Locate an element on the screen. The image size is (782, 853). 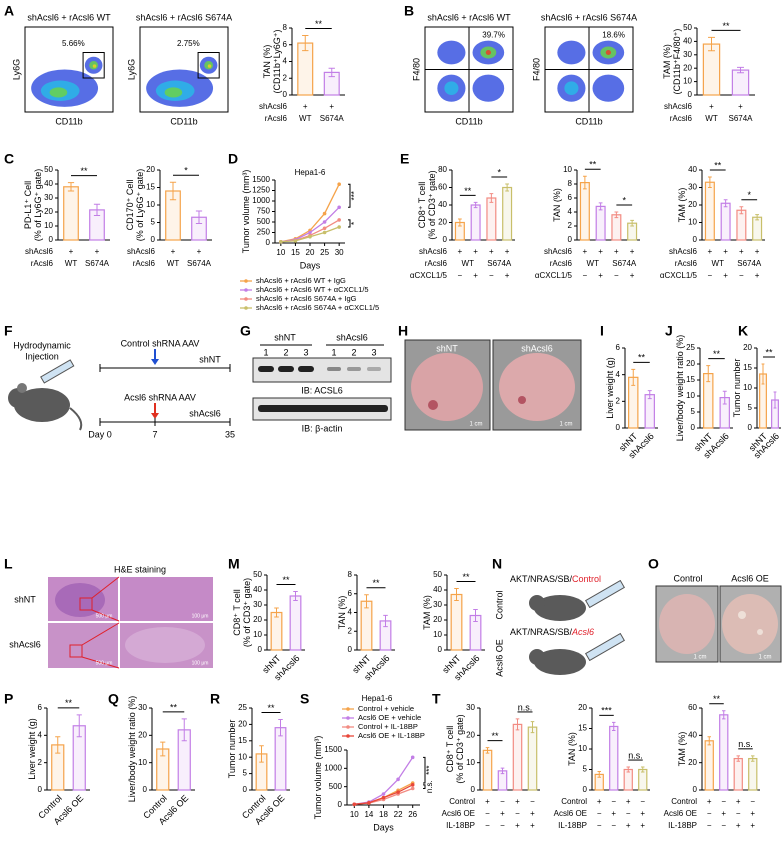
mouse-body is located at coordinates (560, 662).